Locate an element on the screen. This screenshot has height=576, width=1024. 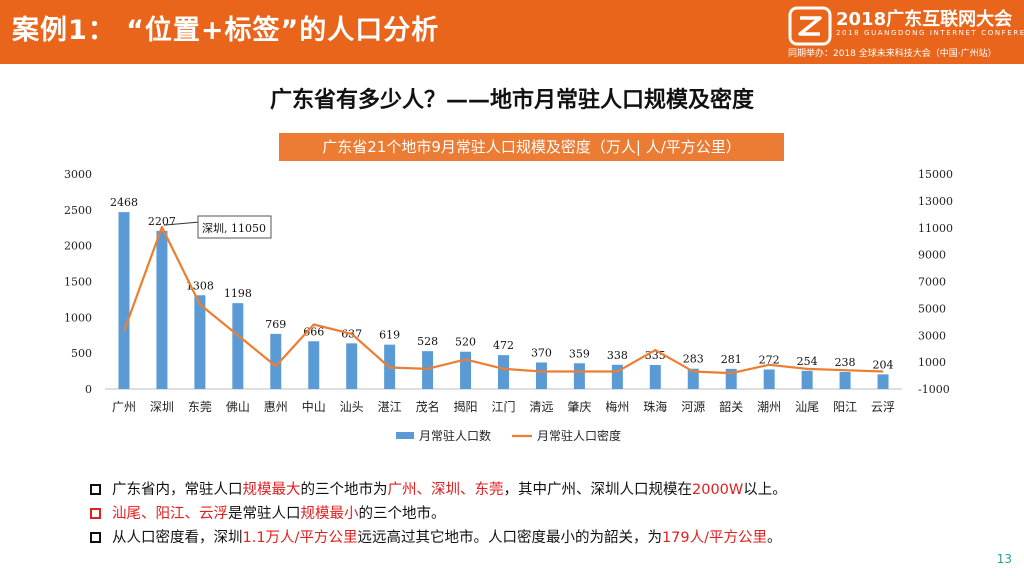
bar-value-label: 520 is located at coordinates (465, 342).